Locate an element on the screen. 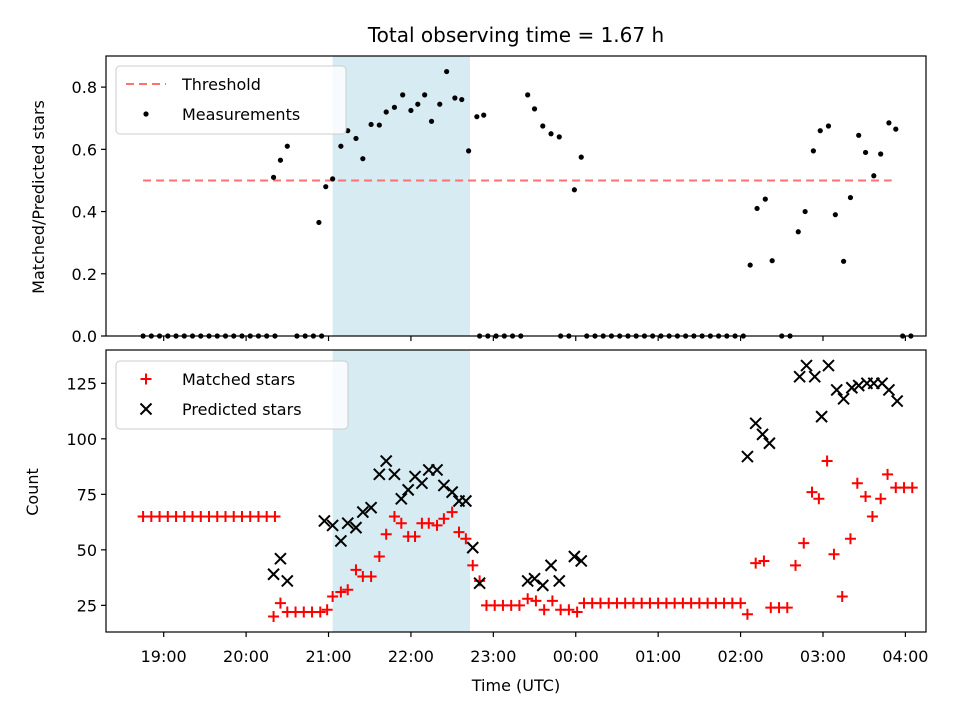  top-ytick-label: 0.4 is located at coordinates (84, 212).